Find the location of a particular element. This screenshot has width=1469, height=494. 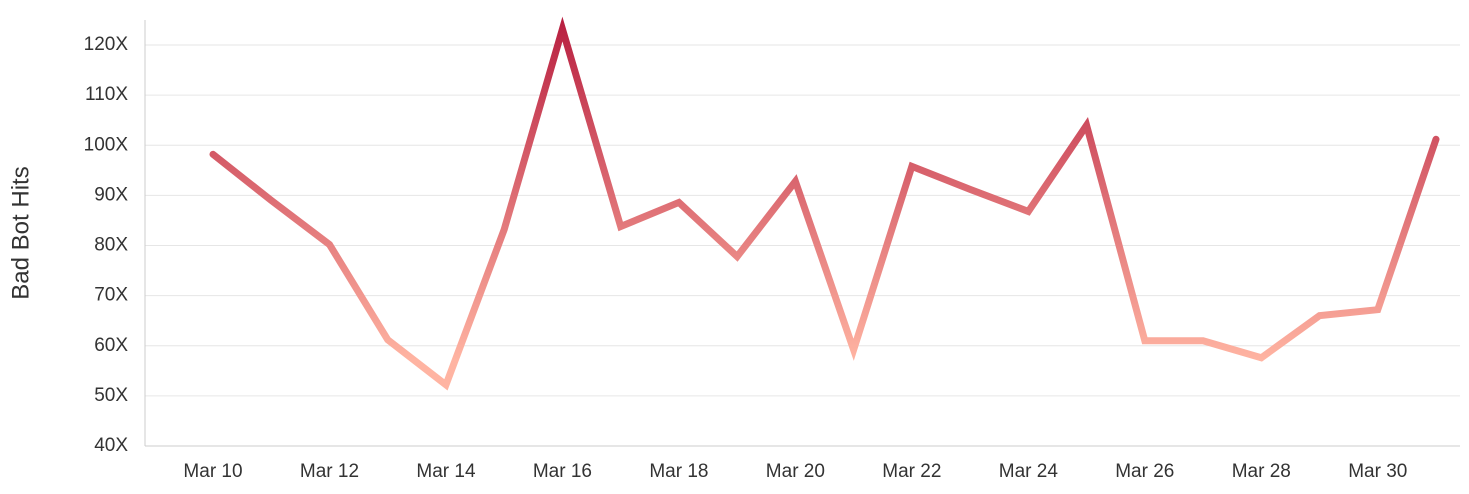

x-tick-label: Mar 24 is located at coordinates (1029, 471).